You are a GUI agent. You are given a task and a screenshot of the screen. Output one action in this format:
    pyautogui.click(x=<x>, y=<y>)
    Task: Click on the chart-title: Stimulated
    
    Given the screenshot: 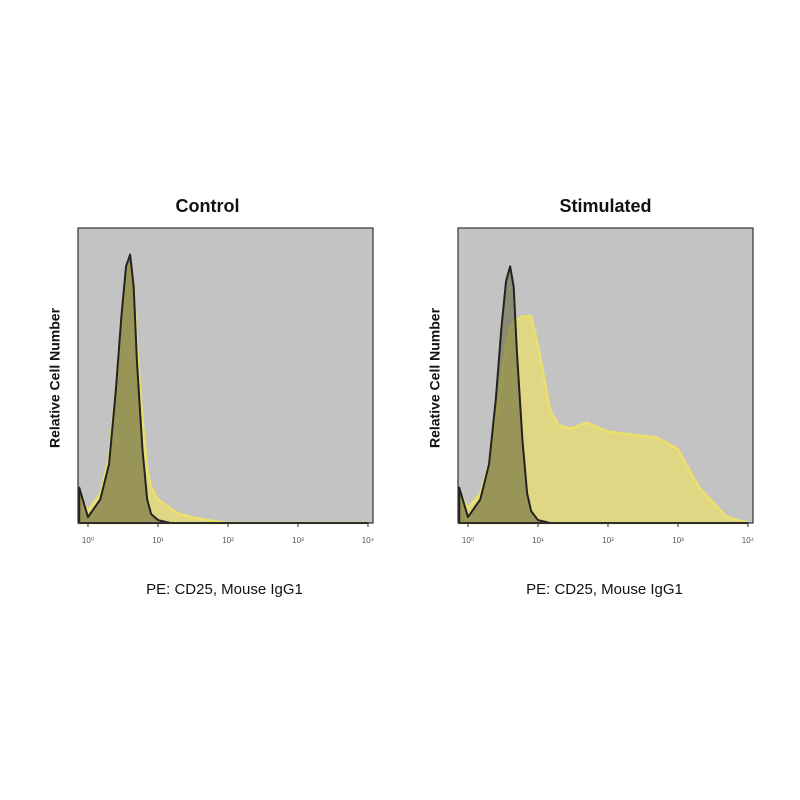 What is the action you would take?
    pyautogui.click(x=605, y=206)
    